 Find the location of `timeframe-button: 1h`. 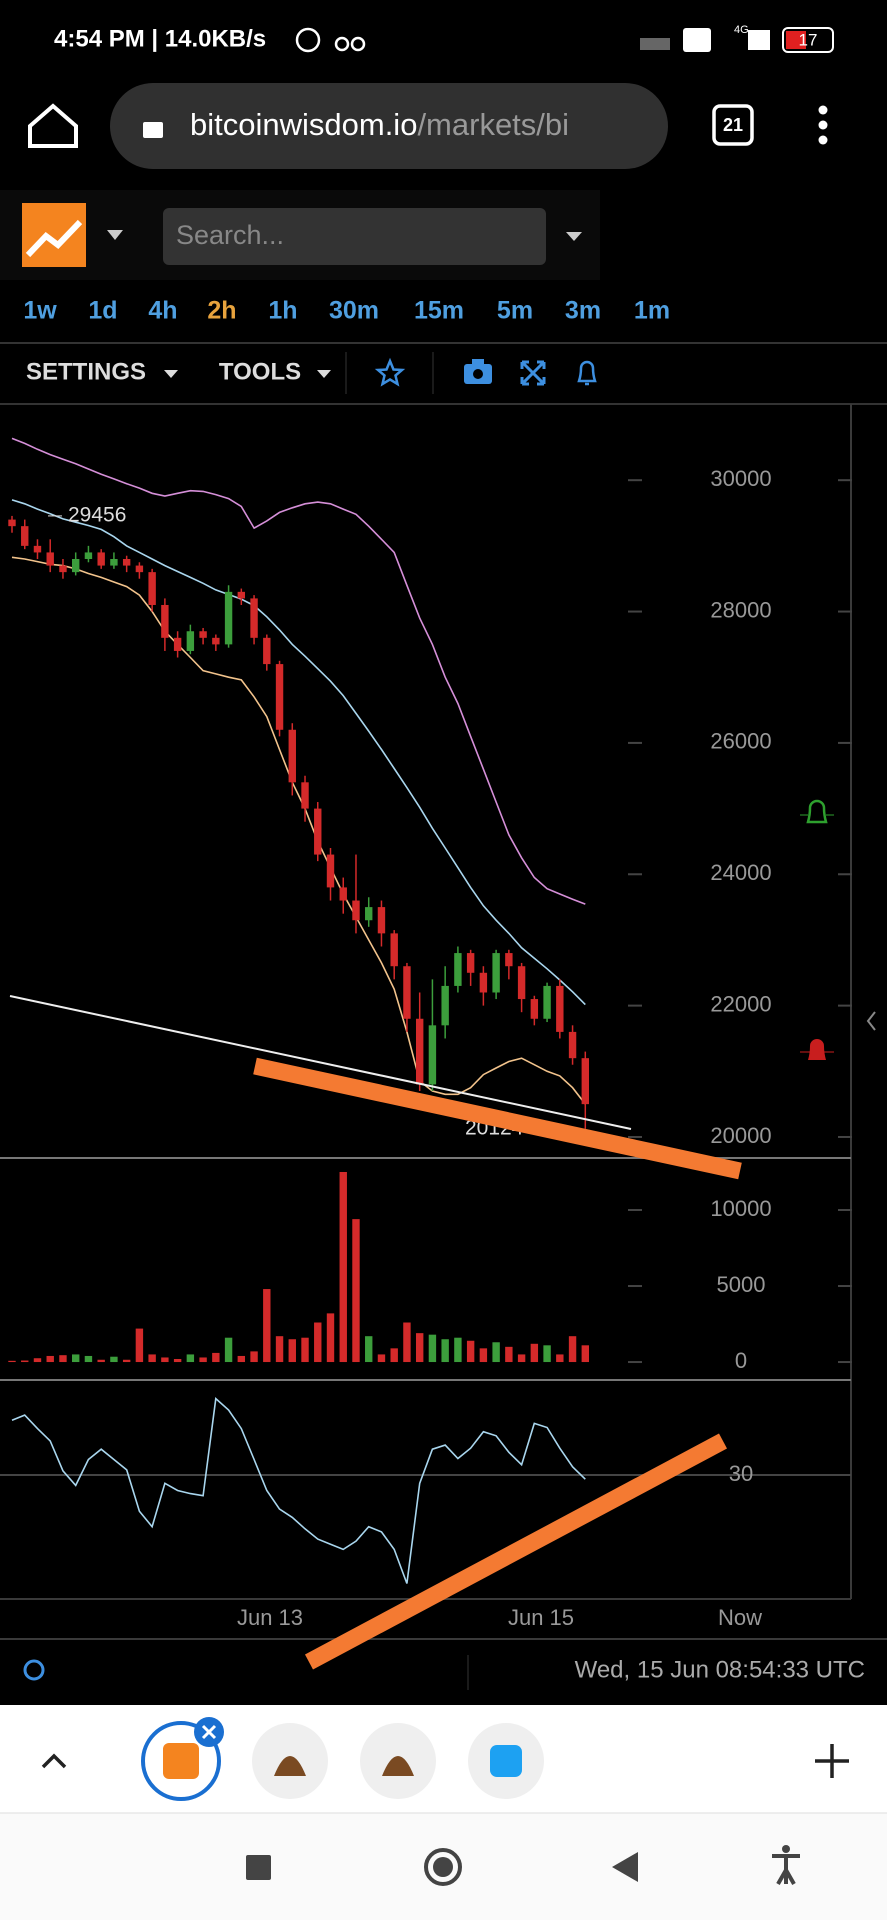

timeframe-button: 1h is located at coordinates (282, 311).